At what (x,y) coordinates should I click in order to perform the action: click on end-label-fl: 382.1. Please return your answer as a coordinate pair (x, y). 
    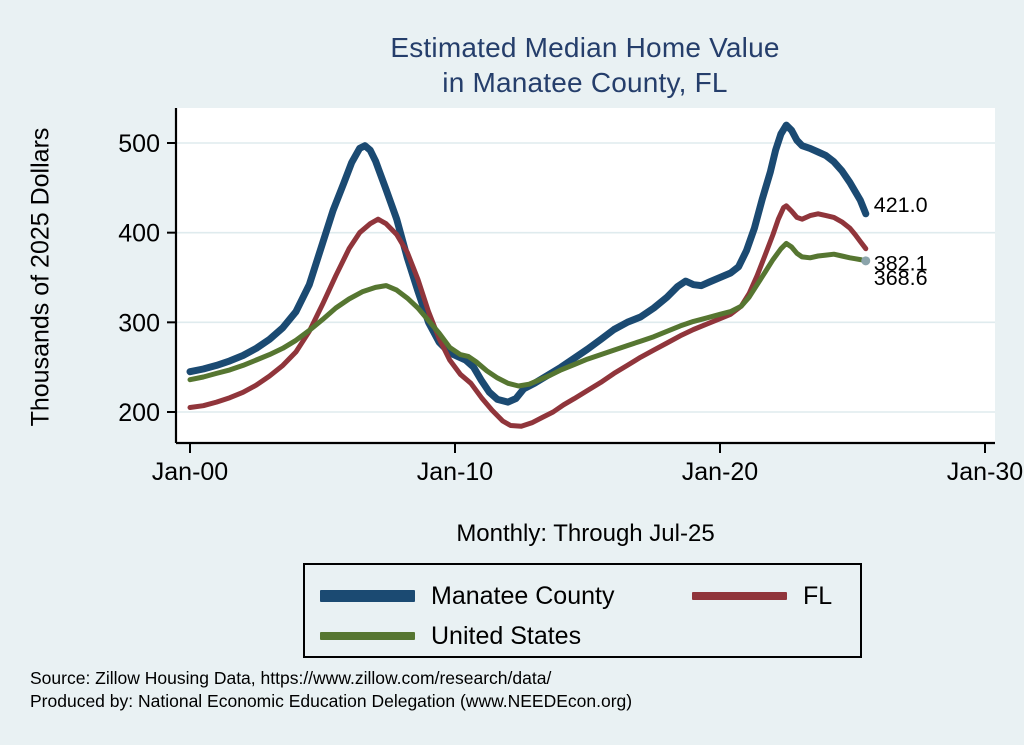
    Looking at the image, I should click on (901, 264).